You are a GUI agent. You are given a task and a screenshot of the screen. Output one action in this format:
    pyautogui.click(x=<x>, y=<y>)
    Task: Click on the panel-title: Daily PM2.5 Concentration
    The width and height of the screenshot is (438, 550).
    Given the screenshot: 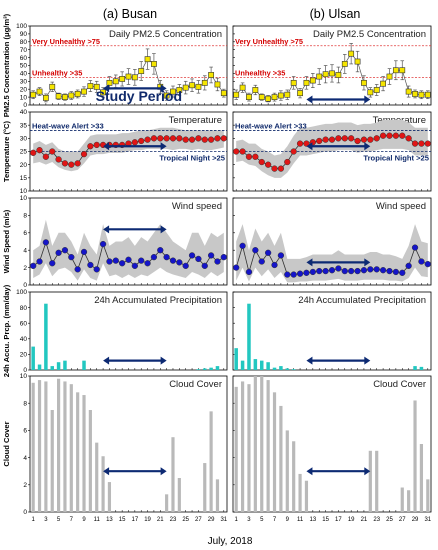 What is the action you would take?
    pyautogui.click(x=165, y=34)
    